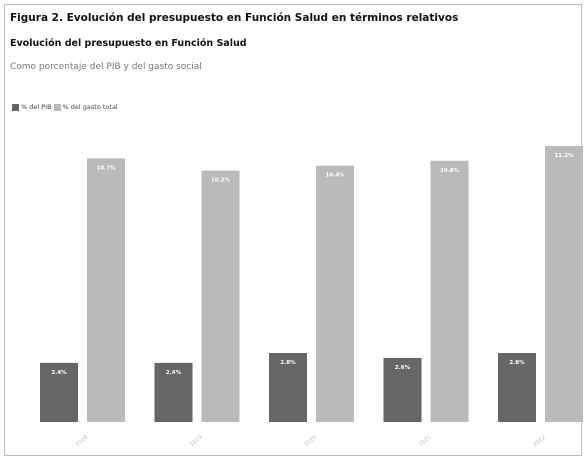 This screenshot has height=460, width=587. Describe the element at coordinates (82, 441) in the screenshot. I see `x-tick-label-2018: 2018` at that location.